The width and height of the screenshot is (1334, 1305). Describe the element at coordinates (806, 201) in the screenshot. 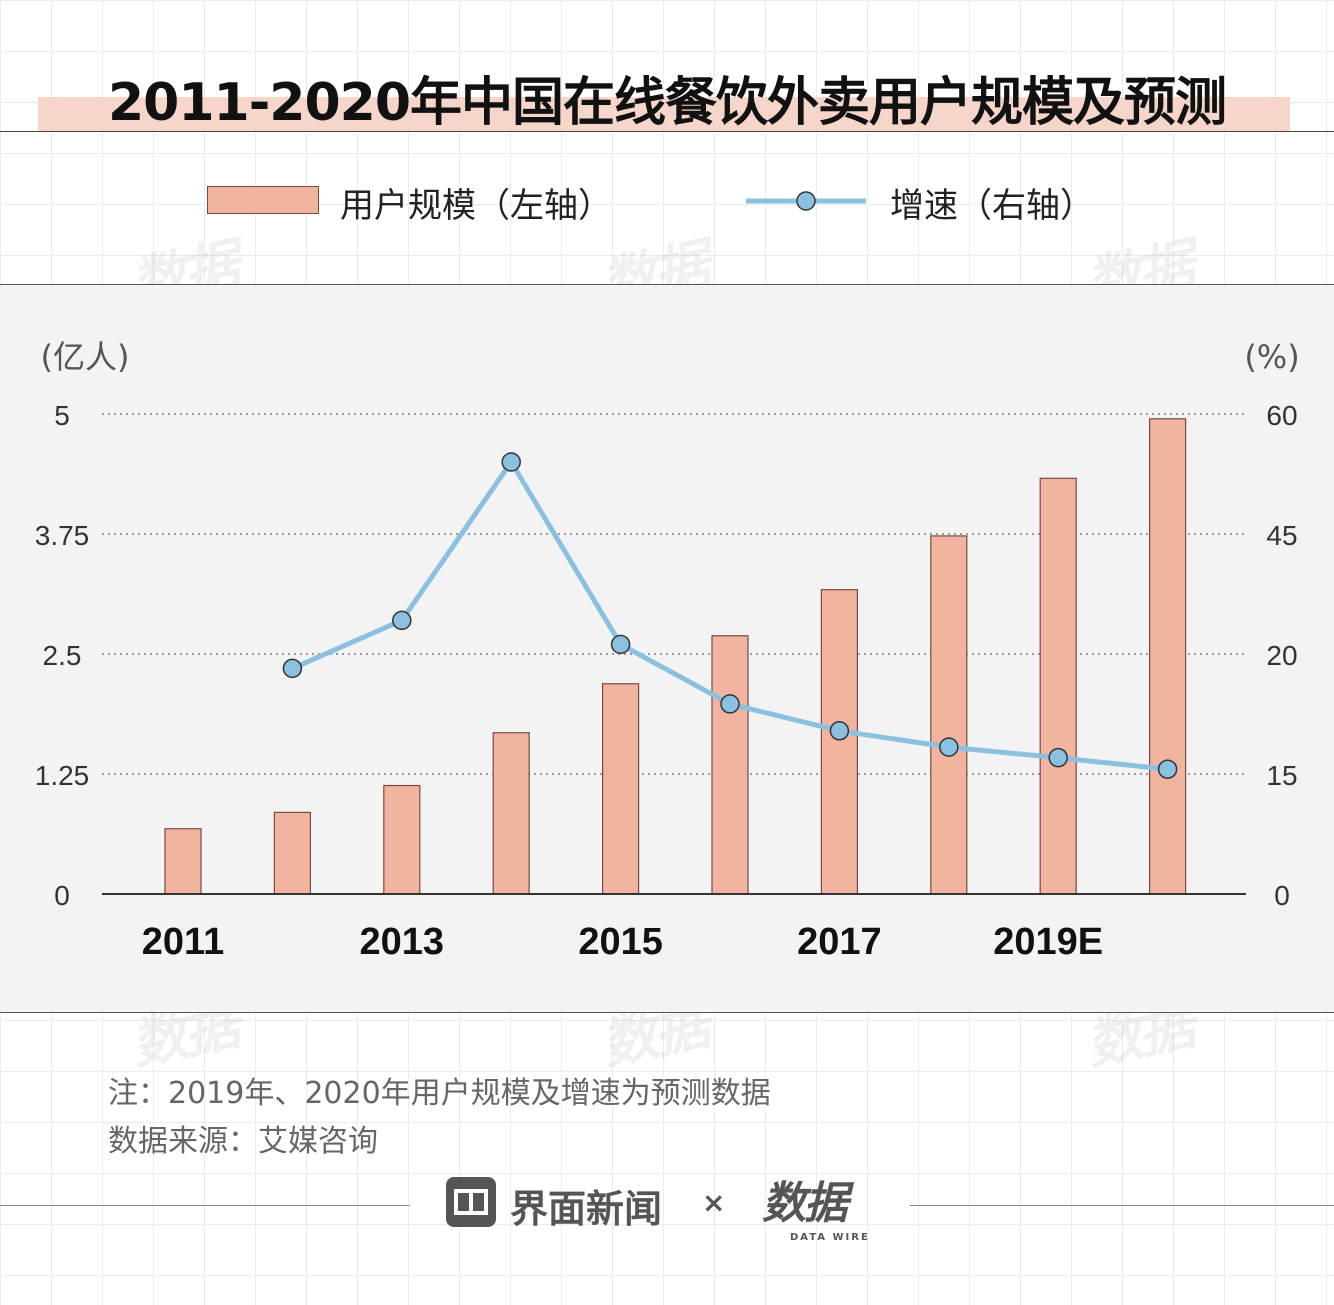

I see `legend-line-swatch` at that location.